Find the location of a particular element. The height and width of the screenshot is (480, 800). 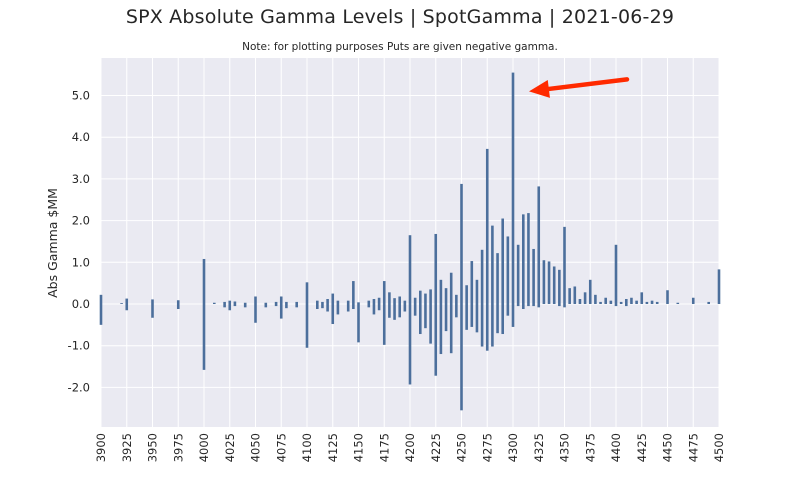

x-tick-label: 4400 is located at coordinates (616, 447).